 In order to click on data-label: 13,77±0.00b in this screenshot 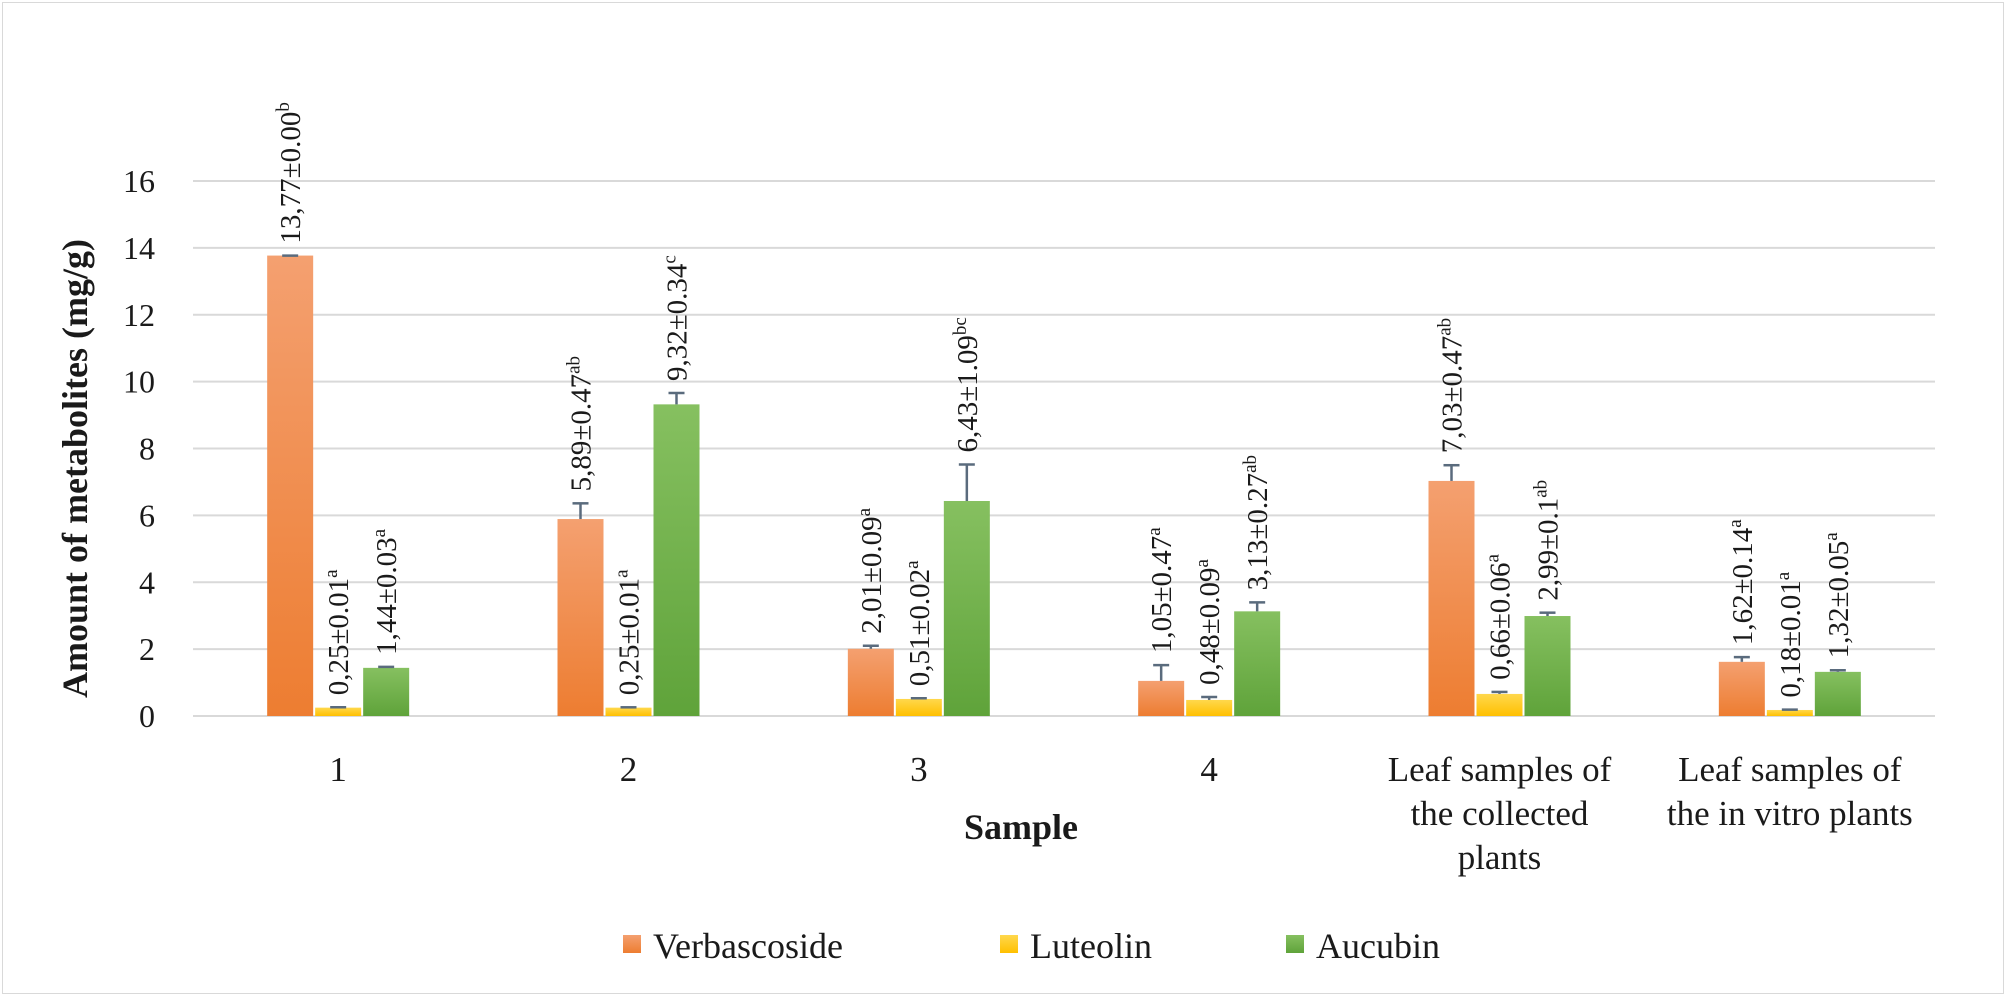, I will do `click(290, 172)`.